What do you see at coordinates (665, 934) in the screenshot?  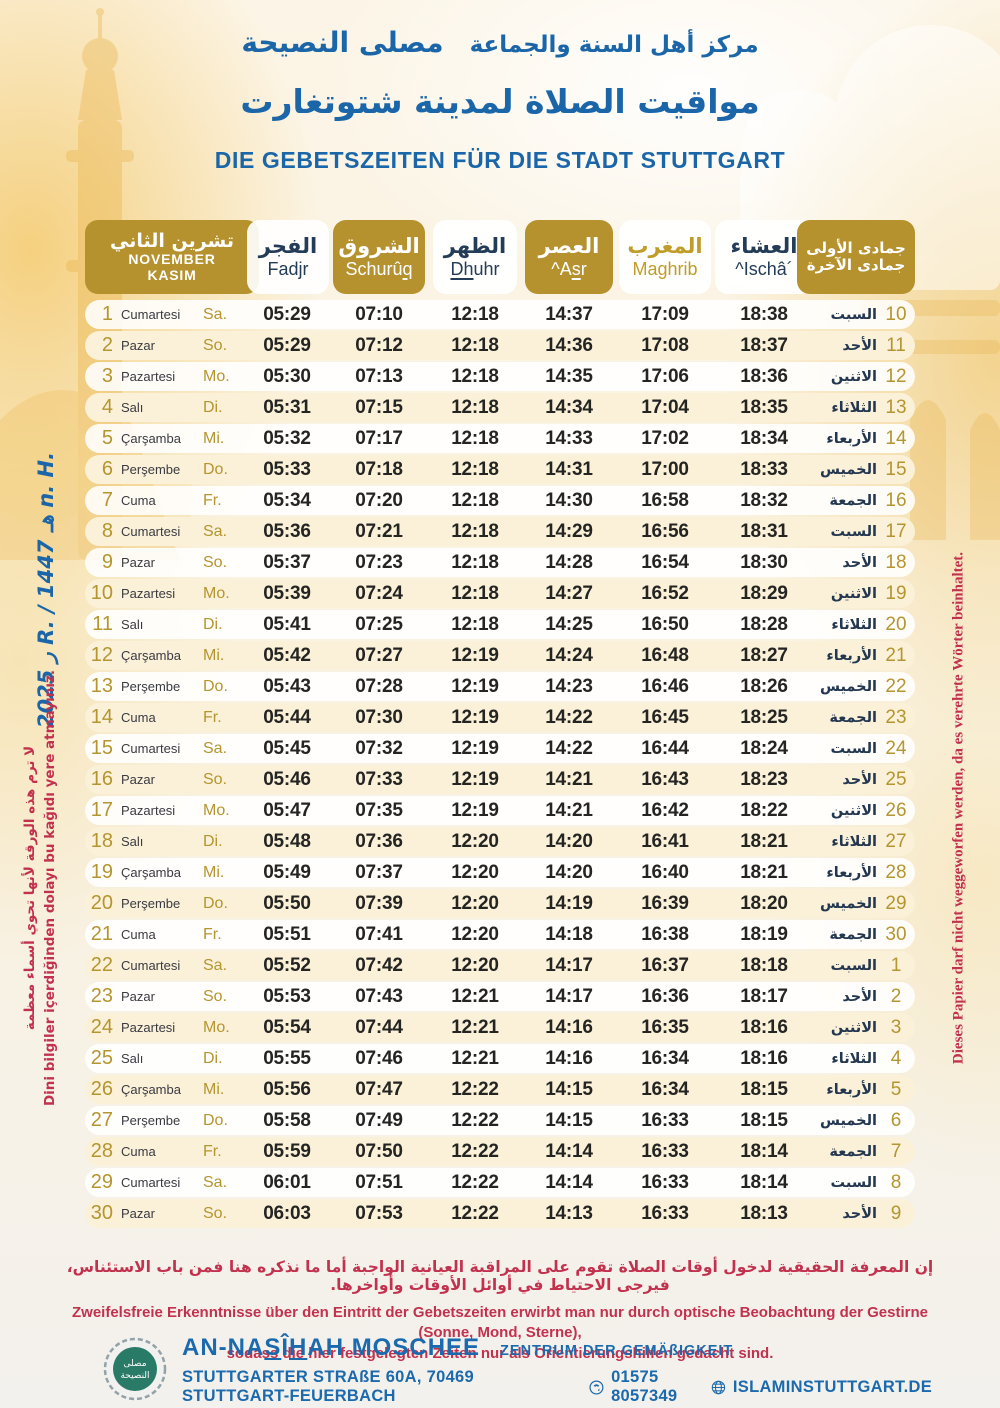 I see `time-maghrib: 16:38` at bounding box center [665, 934].